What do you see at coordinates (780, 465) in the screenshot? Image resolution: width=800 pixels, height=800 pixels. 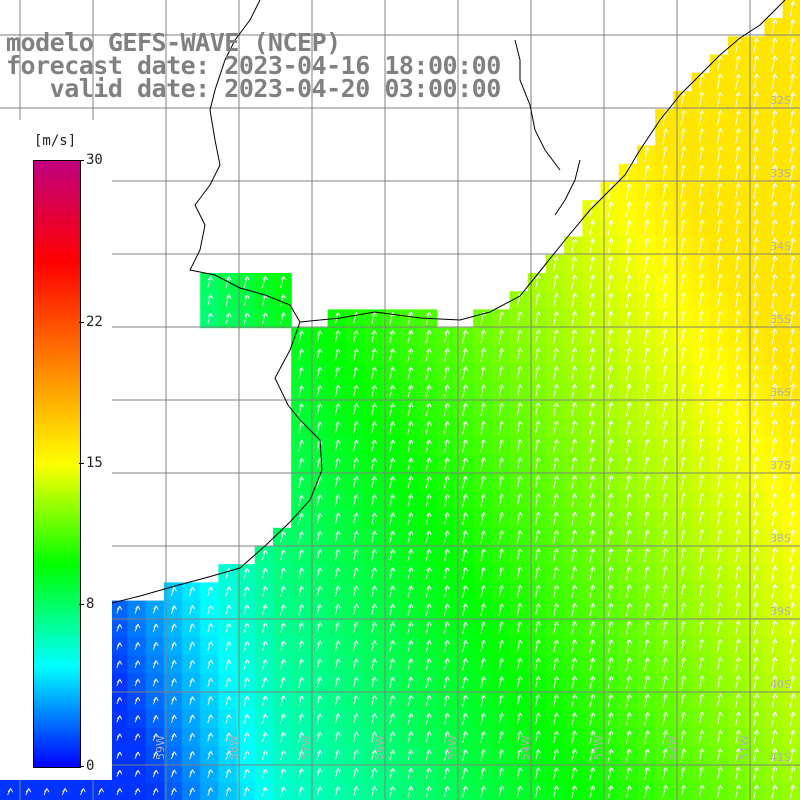 I see `latitude-label: 37S` at bounding box center [780, 465].